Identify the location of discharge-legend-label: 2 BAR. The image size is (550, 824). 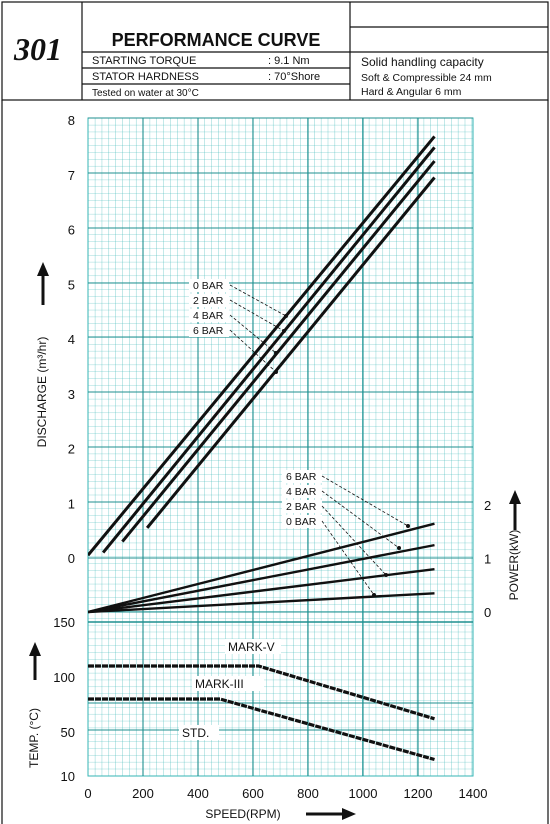
(208, 301).